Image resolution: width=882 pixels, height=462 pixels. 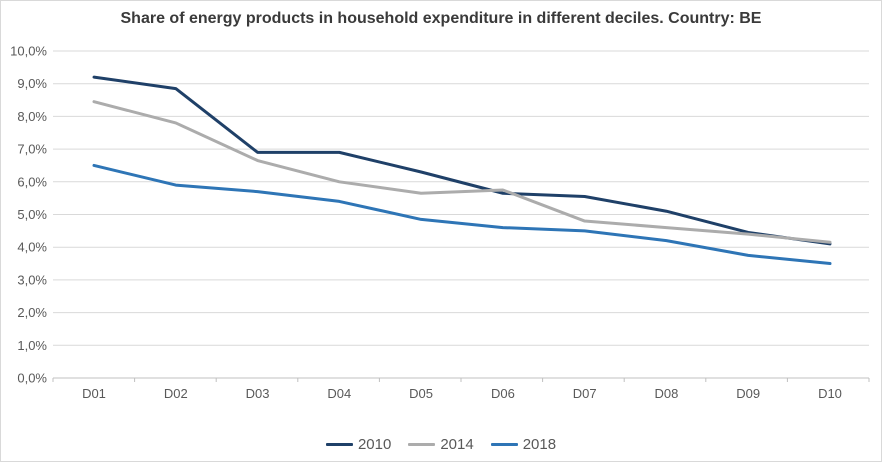 What do you see at coordinates (32, 214) in the screenshot?
I see `y-tick-label: 5,0%` at bounding box center [32, 214].